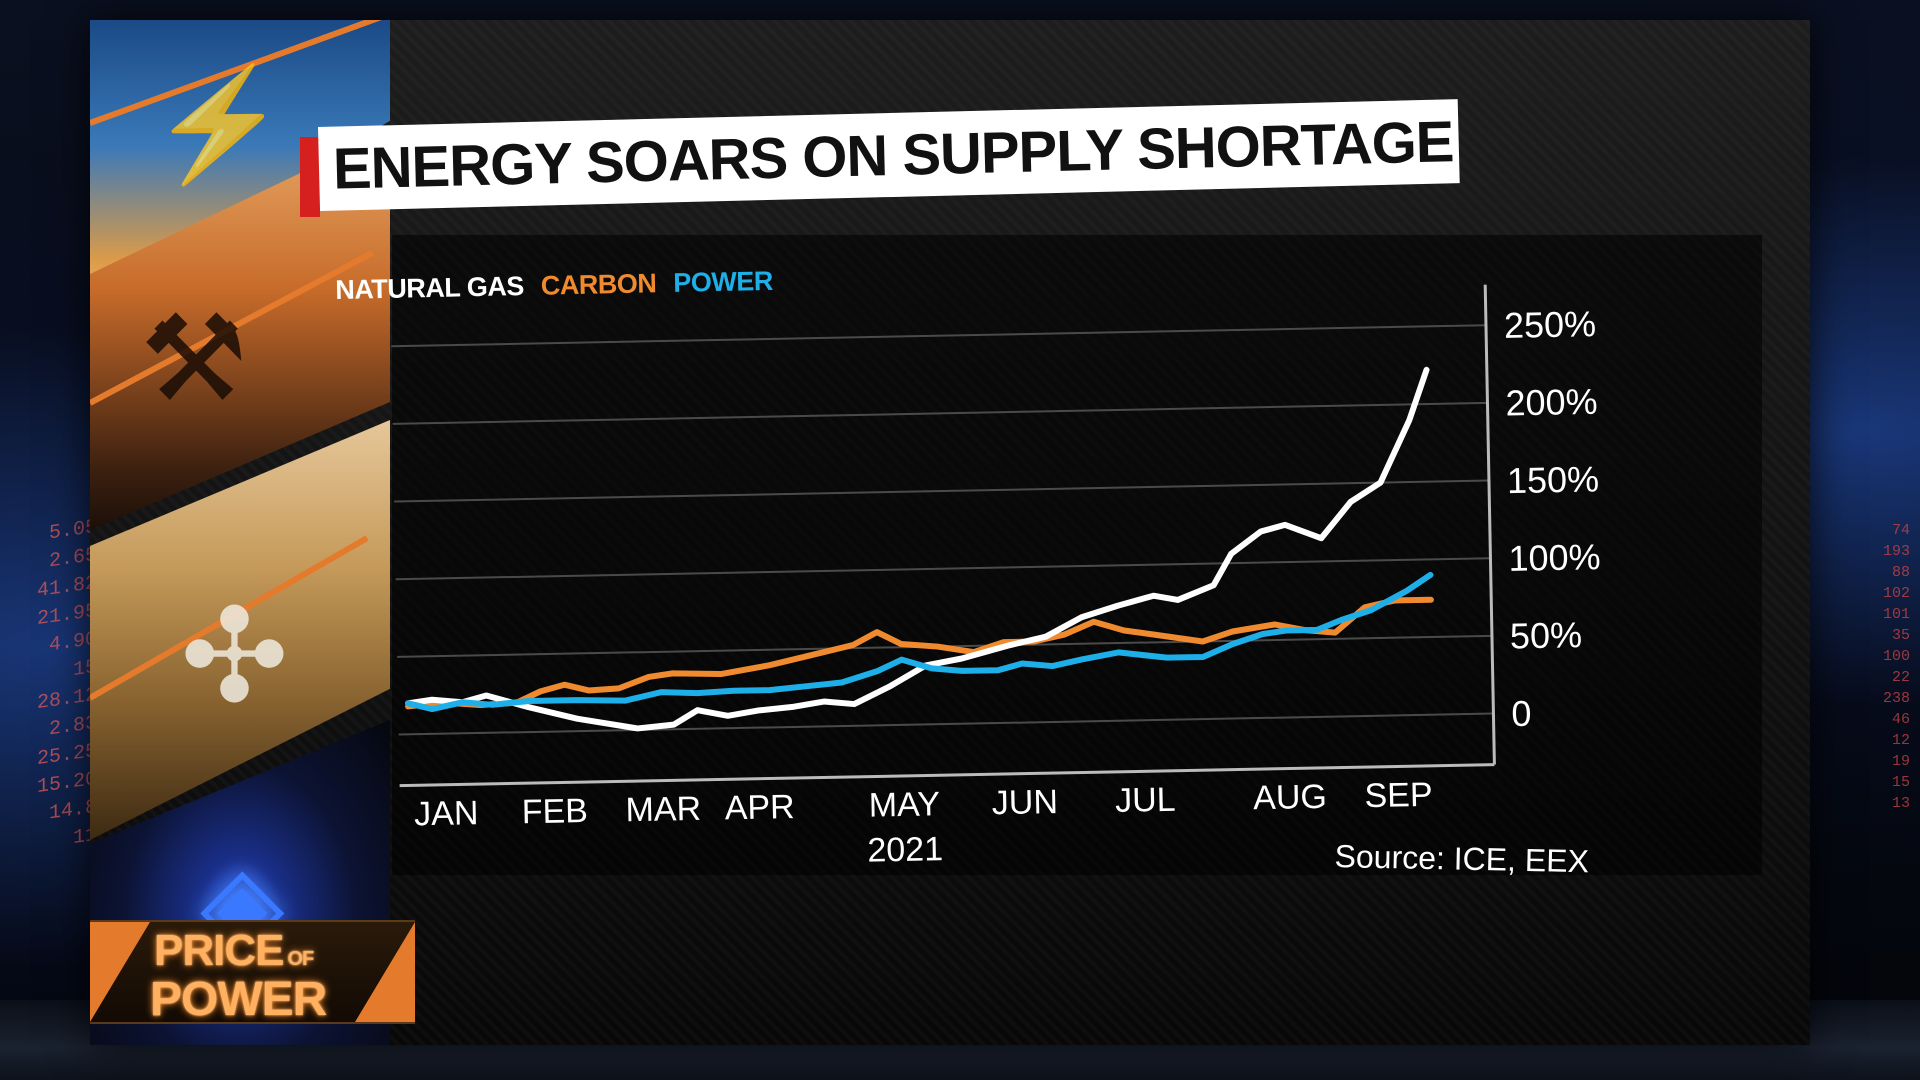  What do you see at coordinates (1551, 402) in the screenshot?
I see `y-tick-label: 200%` at bounding box center [1551, 402].